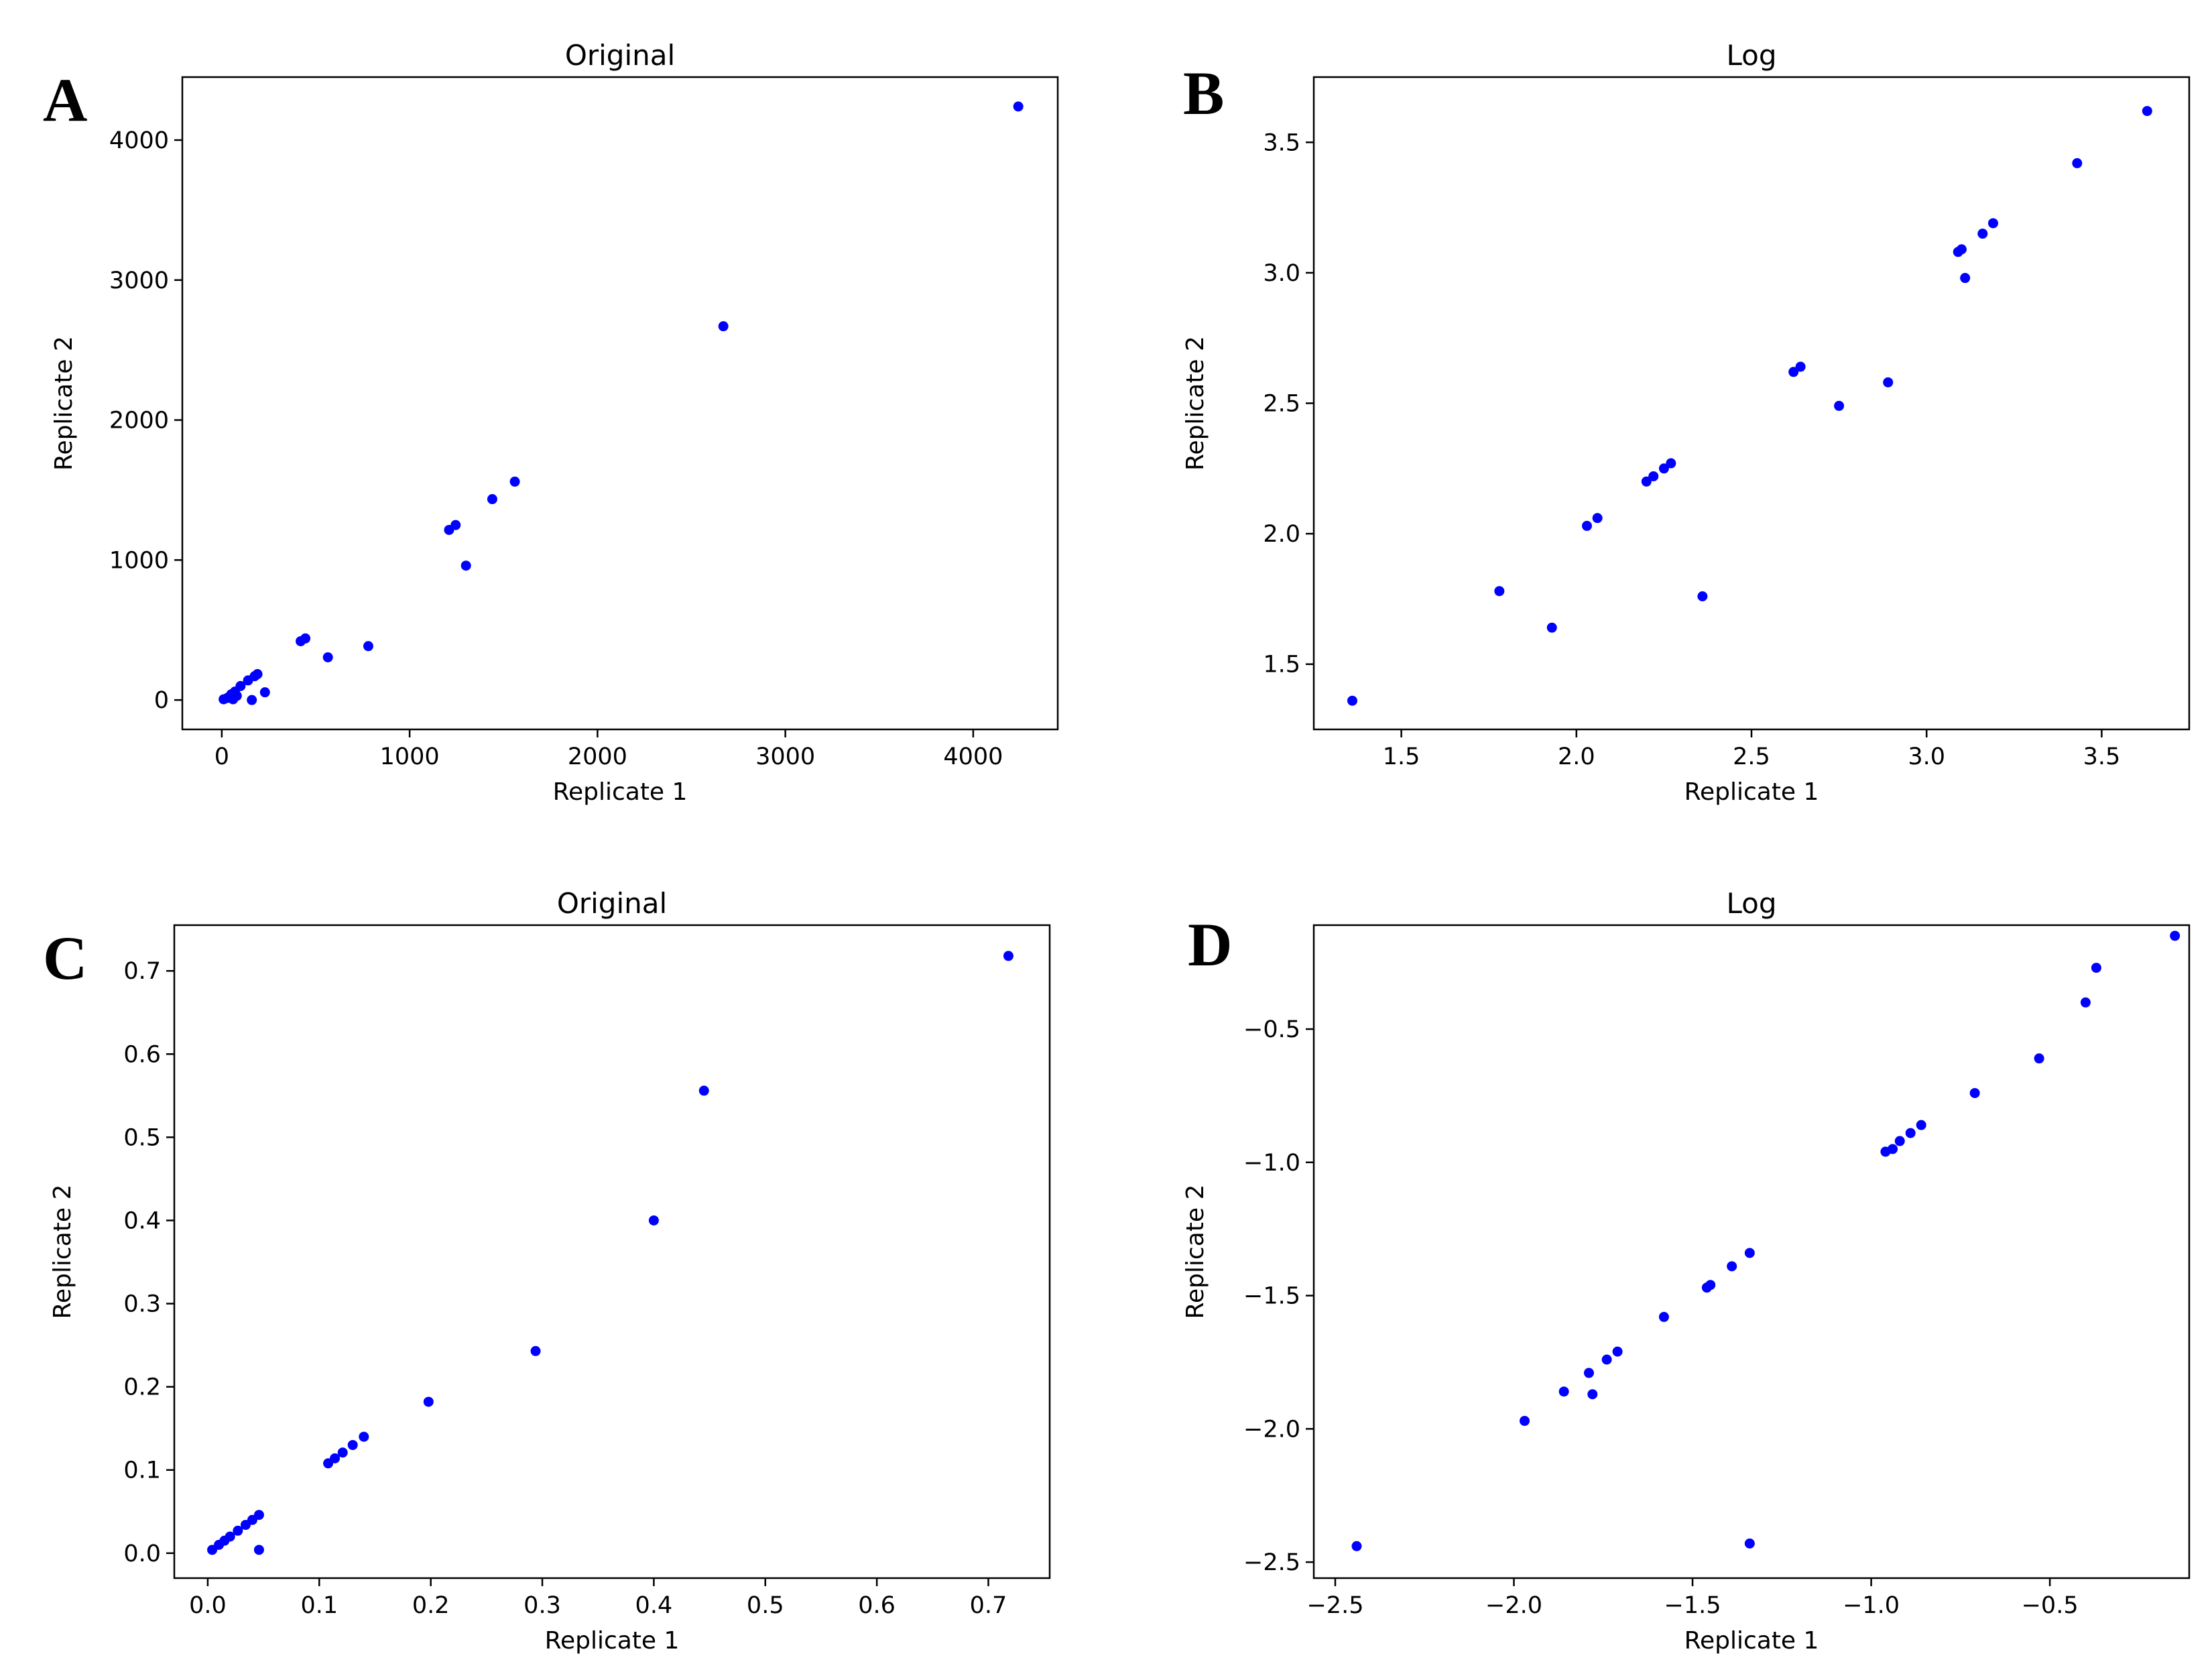 This screenshot has height=1676, width=2212. Describe the element at coordinates (142, 1137) in the screenshot. I see `chart-2-ytick-label: 0.5` at that location.